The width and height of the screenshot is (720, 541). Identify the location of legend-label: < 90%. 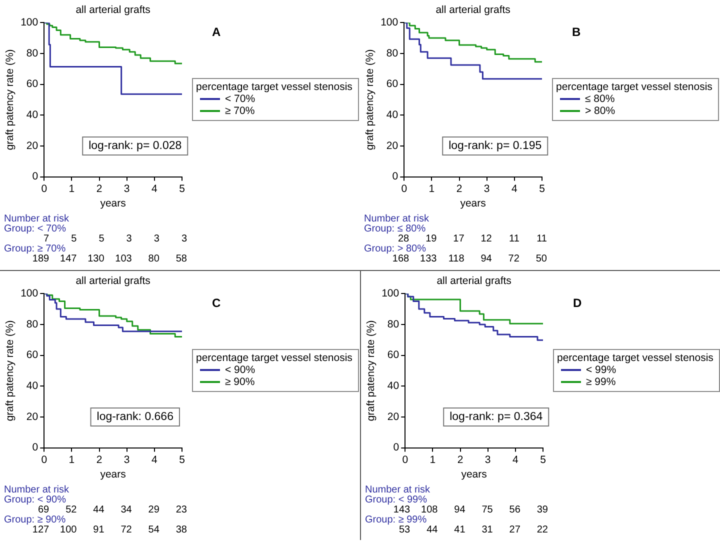
(240, 370).